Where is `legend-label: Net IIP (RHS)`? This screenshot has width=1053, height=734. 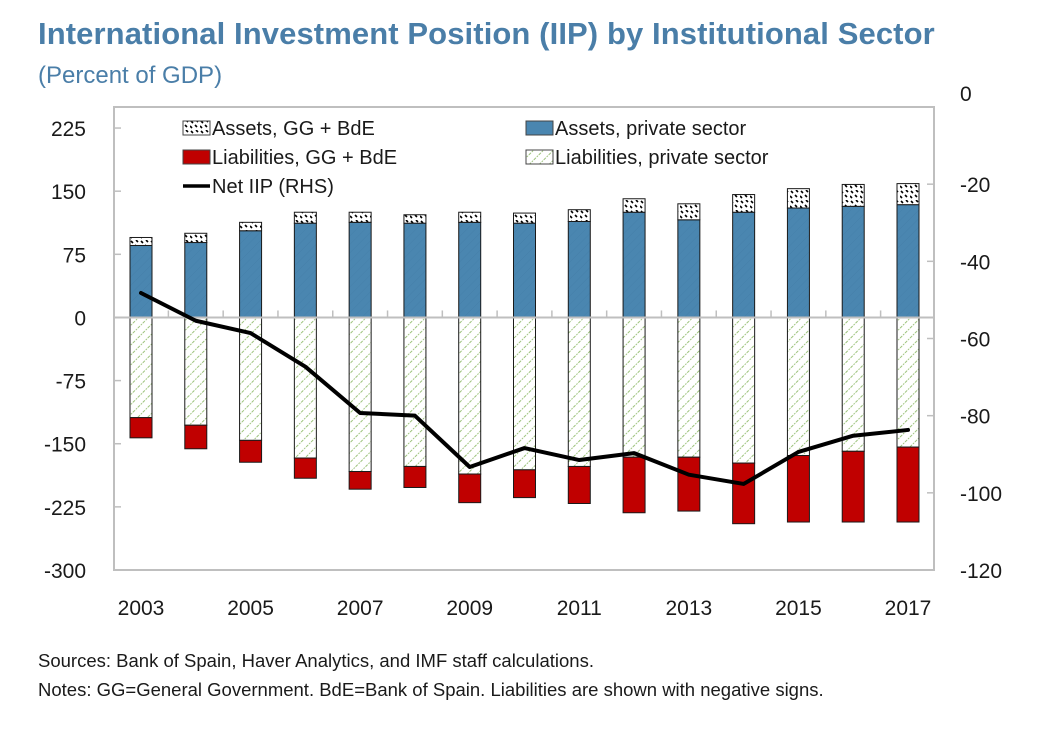 legend-label: Net IIP (RHS) is located at coordinates (273, 187).